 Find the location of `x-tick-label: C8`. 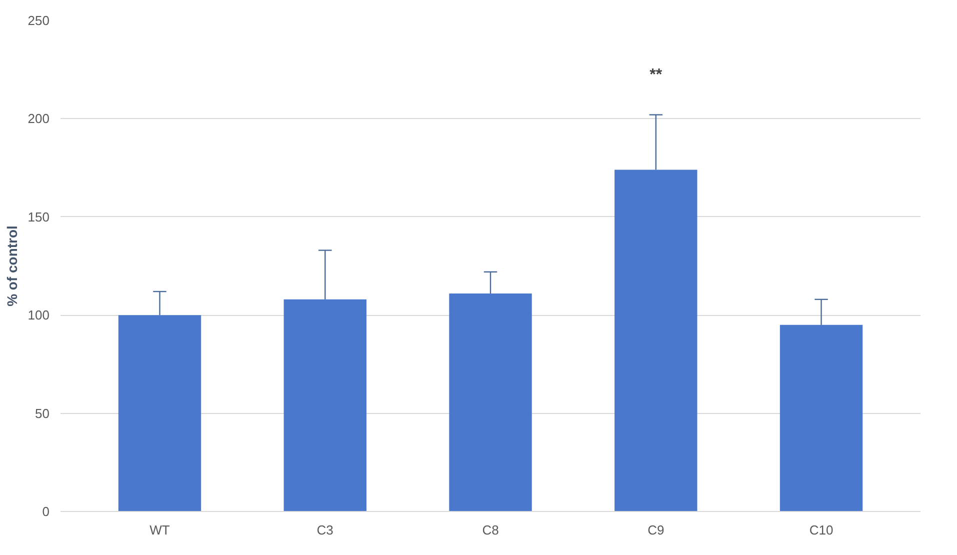

x-tick-label: C8 is located at coordinates (490, 530).